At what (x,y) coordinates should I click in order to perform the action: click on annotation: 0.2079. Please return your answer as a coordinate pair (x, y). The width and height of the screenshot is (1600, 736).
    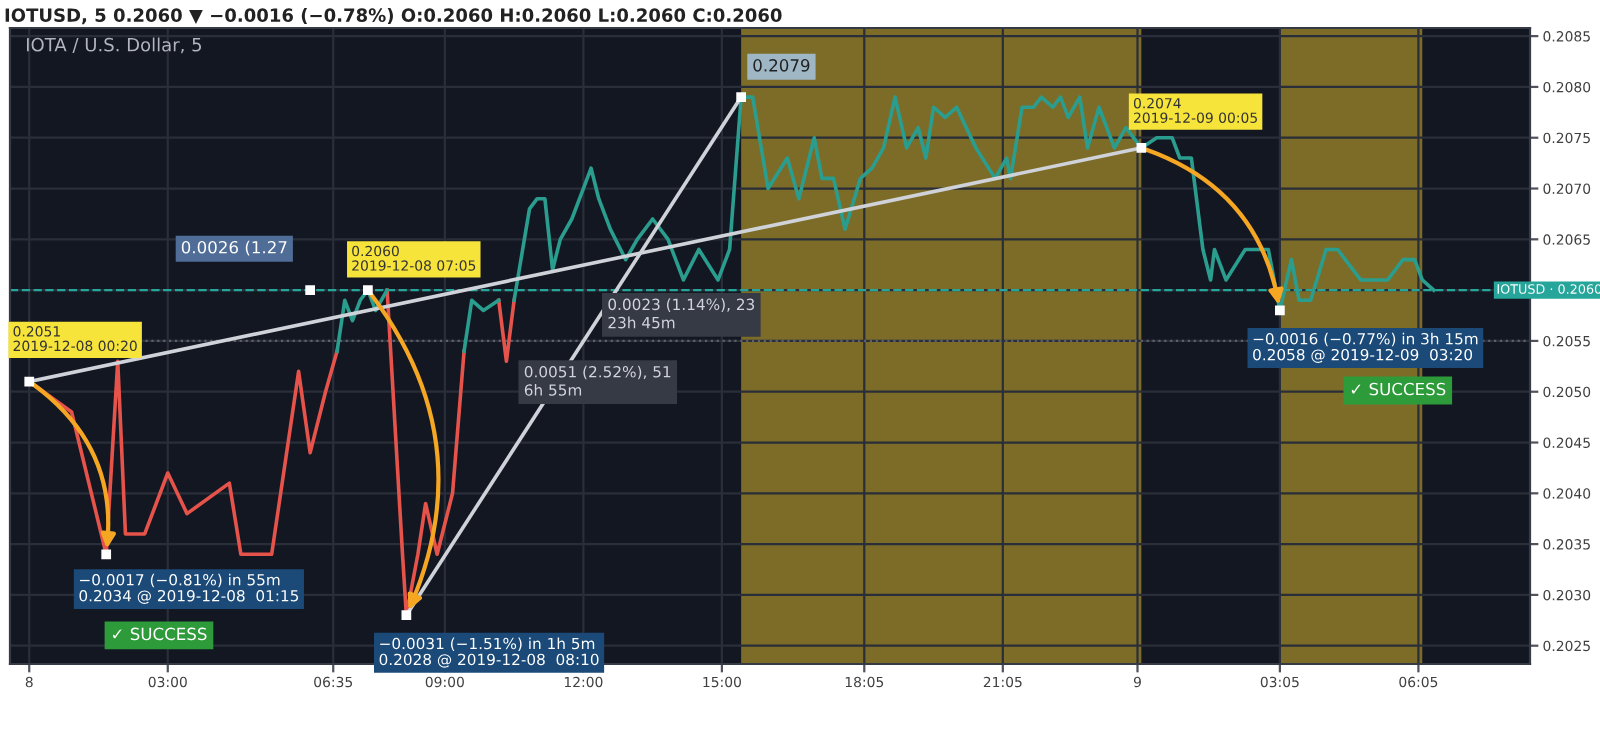
    Looking at the image, I should click on (781, 65).